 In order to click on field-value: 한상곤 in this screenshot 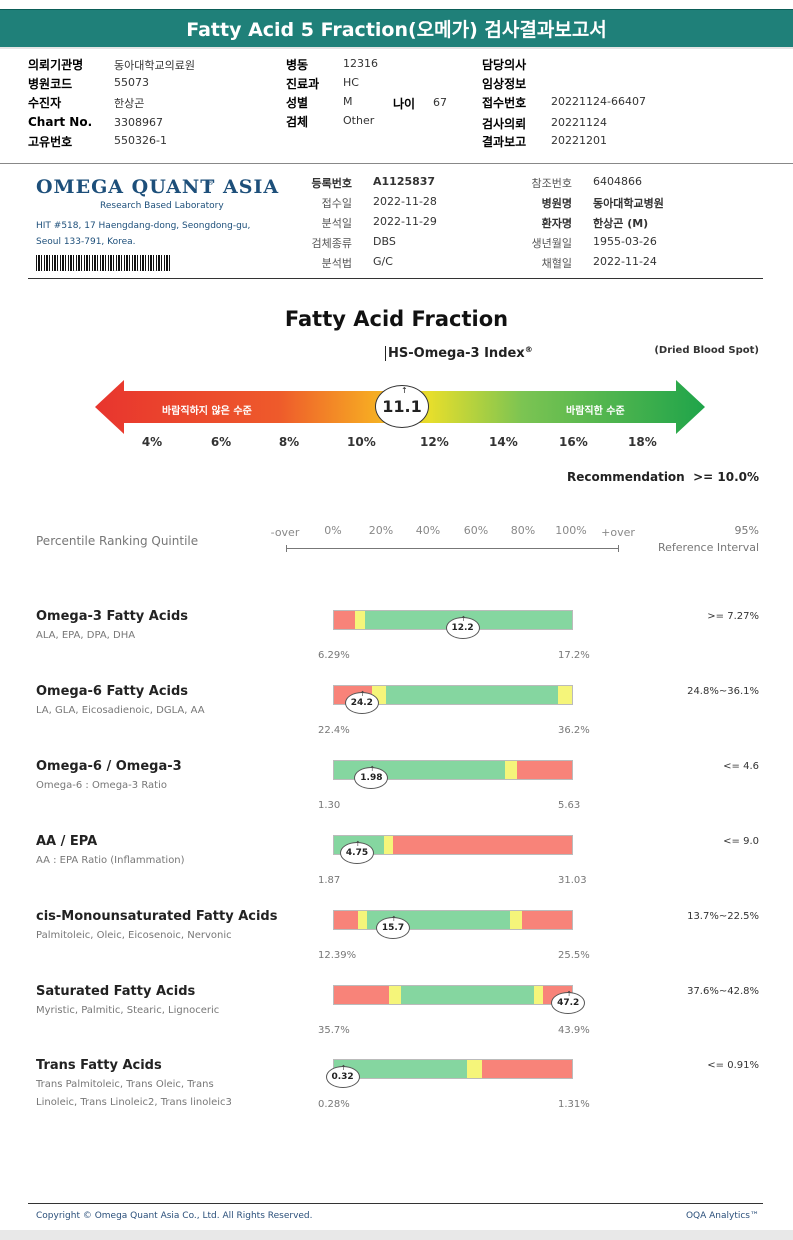, I will do `click(129, 103)`.